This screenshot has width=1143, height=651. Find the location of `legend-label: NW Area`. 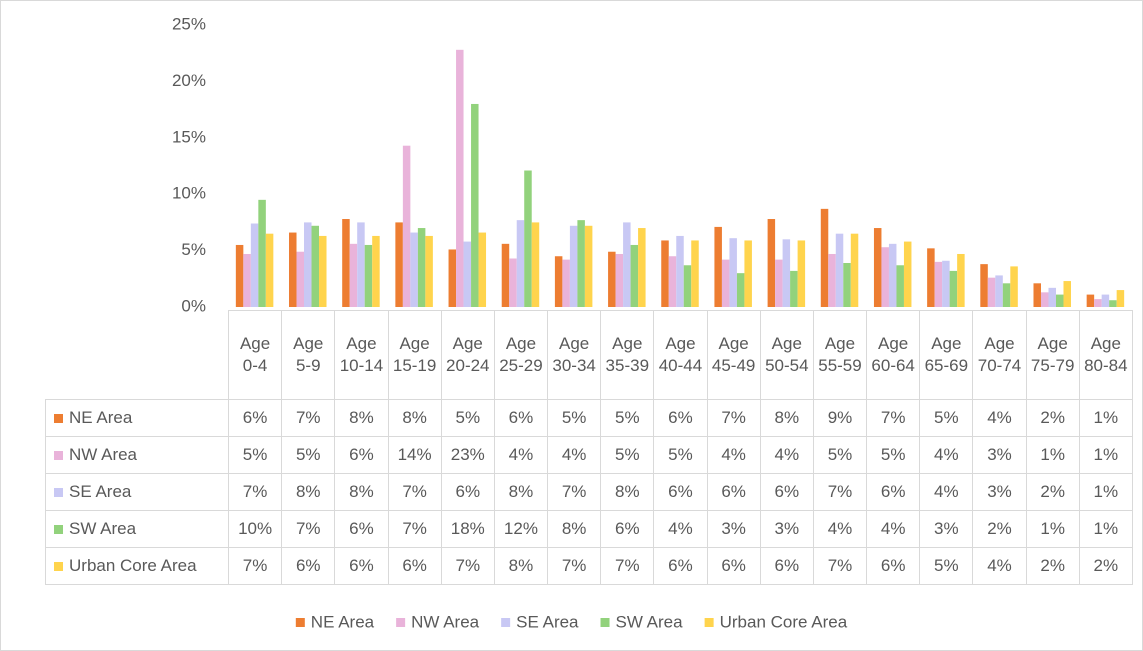

legend-label: NW Area is located at coordinates (445, 621).